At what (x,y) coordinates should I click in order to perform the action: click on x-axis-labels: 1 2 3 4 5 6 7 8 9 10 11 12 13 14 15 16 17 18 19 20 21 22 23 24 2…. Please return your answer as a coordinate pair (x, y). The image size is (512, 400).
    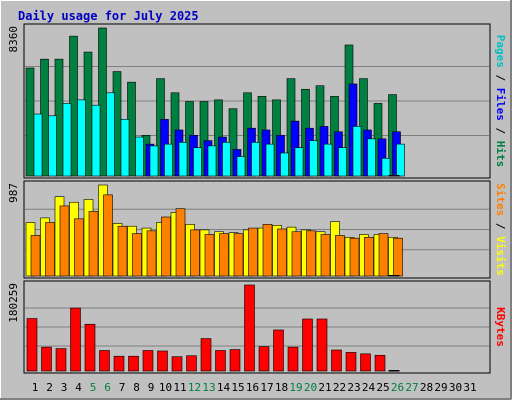
    Looking at the image, I should click on (254, 387).